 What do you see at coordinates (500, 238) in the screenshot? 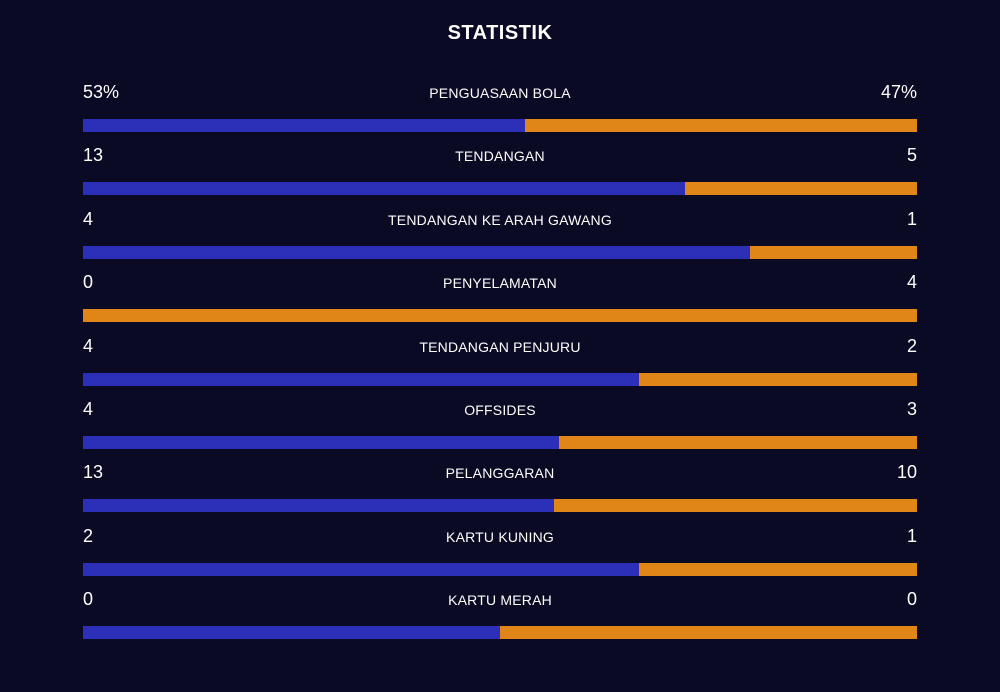
I see `stat-row-shots-on-target: 4 TENDANGAN KE ARAH GAWANG 1` at bounding box center [500, 238].